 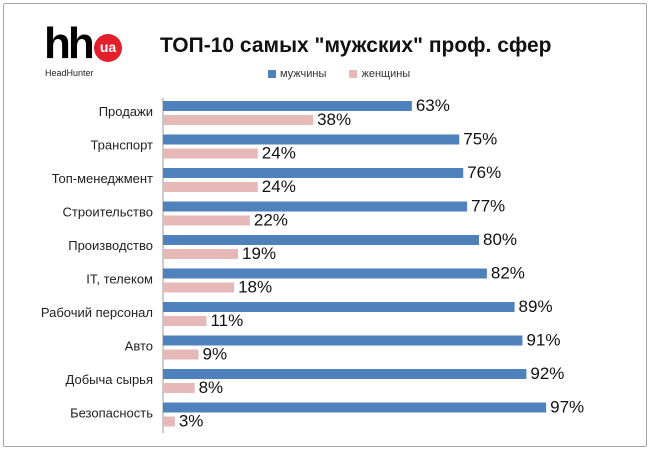 I want to click on category-label: IT, телеком, so click(x=119, y=279).